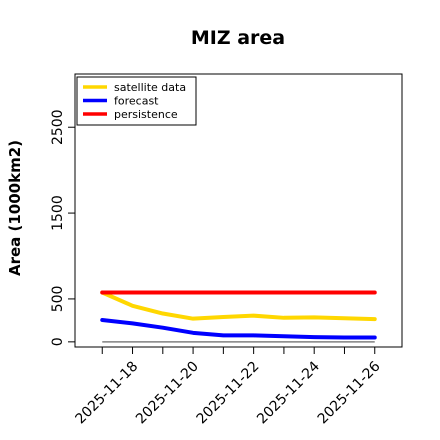  I want to click on series-line-satellite-data, so click(238, 306).